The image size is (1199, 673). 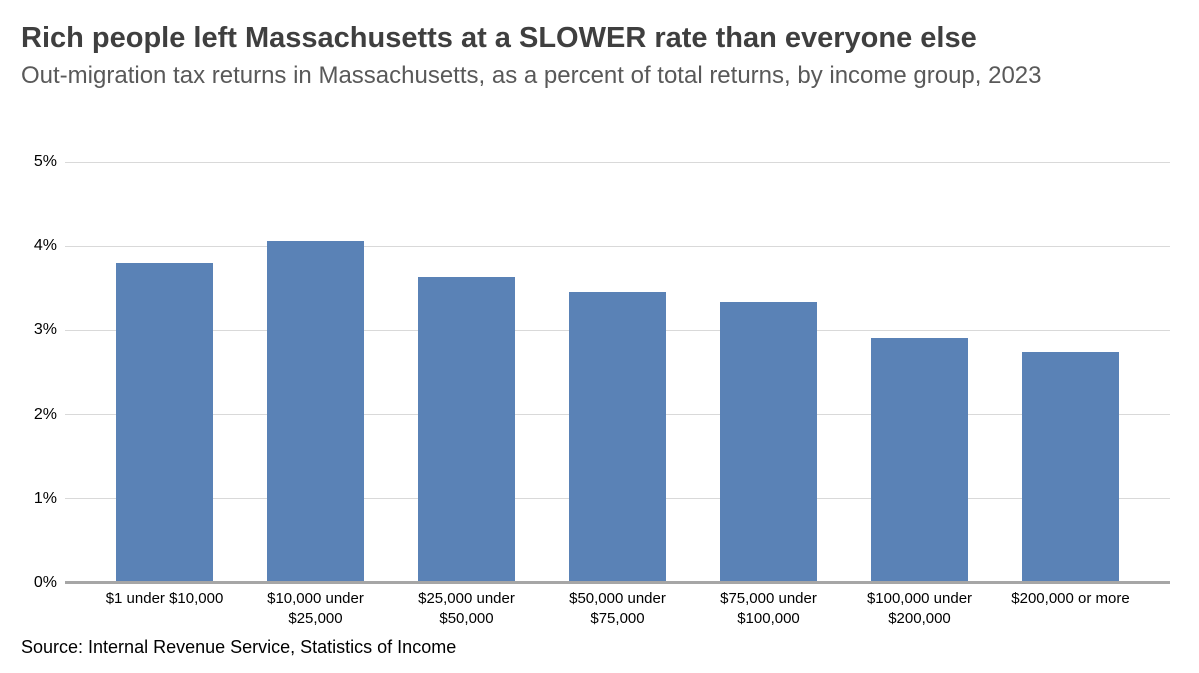 I want to click on x-tick-label: $1 under $10,000, so click(x=164, y=598).